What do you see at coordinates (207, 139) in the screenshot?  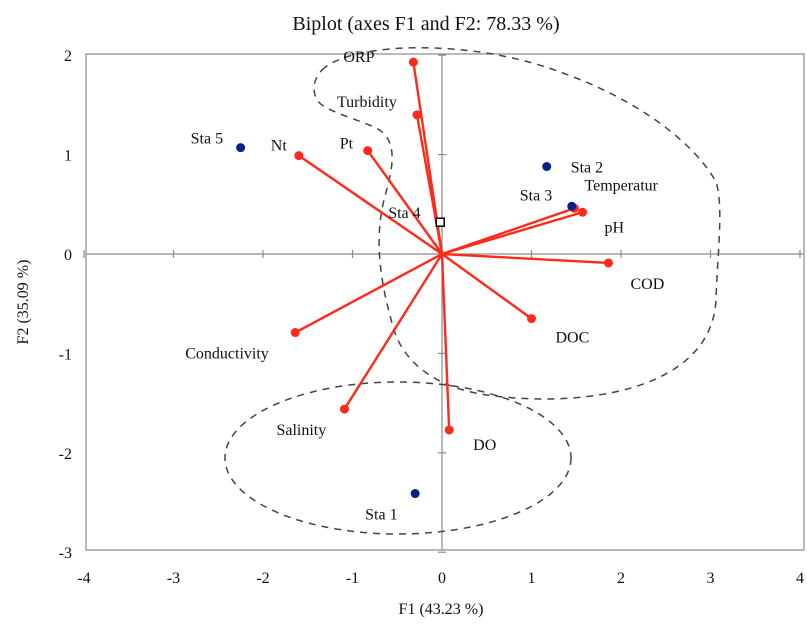 I see `observation-label: Sta 5` at bounding box center [207, 139].